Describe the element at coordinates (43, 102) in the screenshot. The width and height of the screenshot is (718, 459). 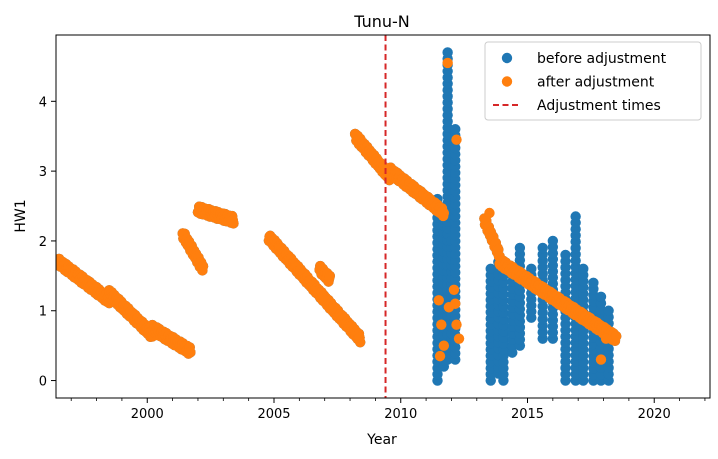
I see `y-tick-label: 4` at that location.